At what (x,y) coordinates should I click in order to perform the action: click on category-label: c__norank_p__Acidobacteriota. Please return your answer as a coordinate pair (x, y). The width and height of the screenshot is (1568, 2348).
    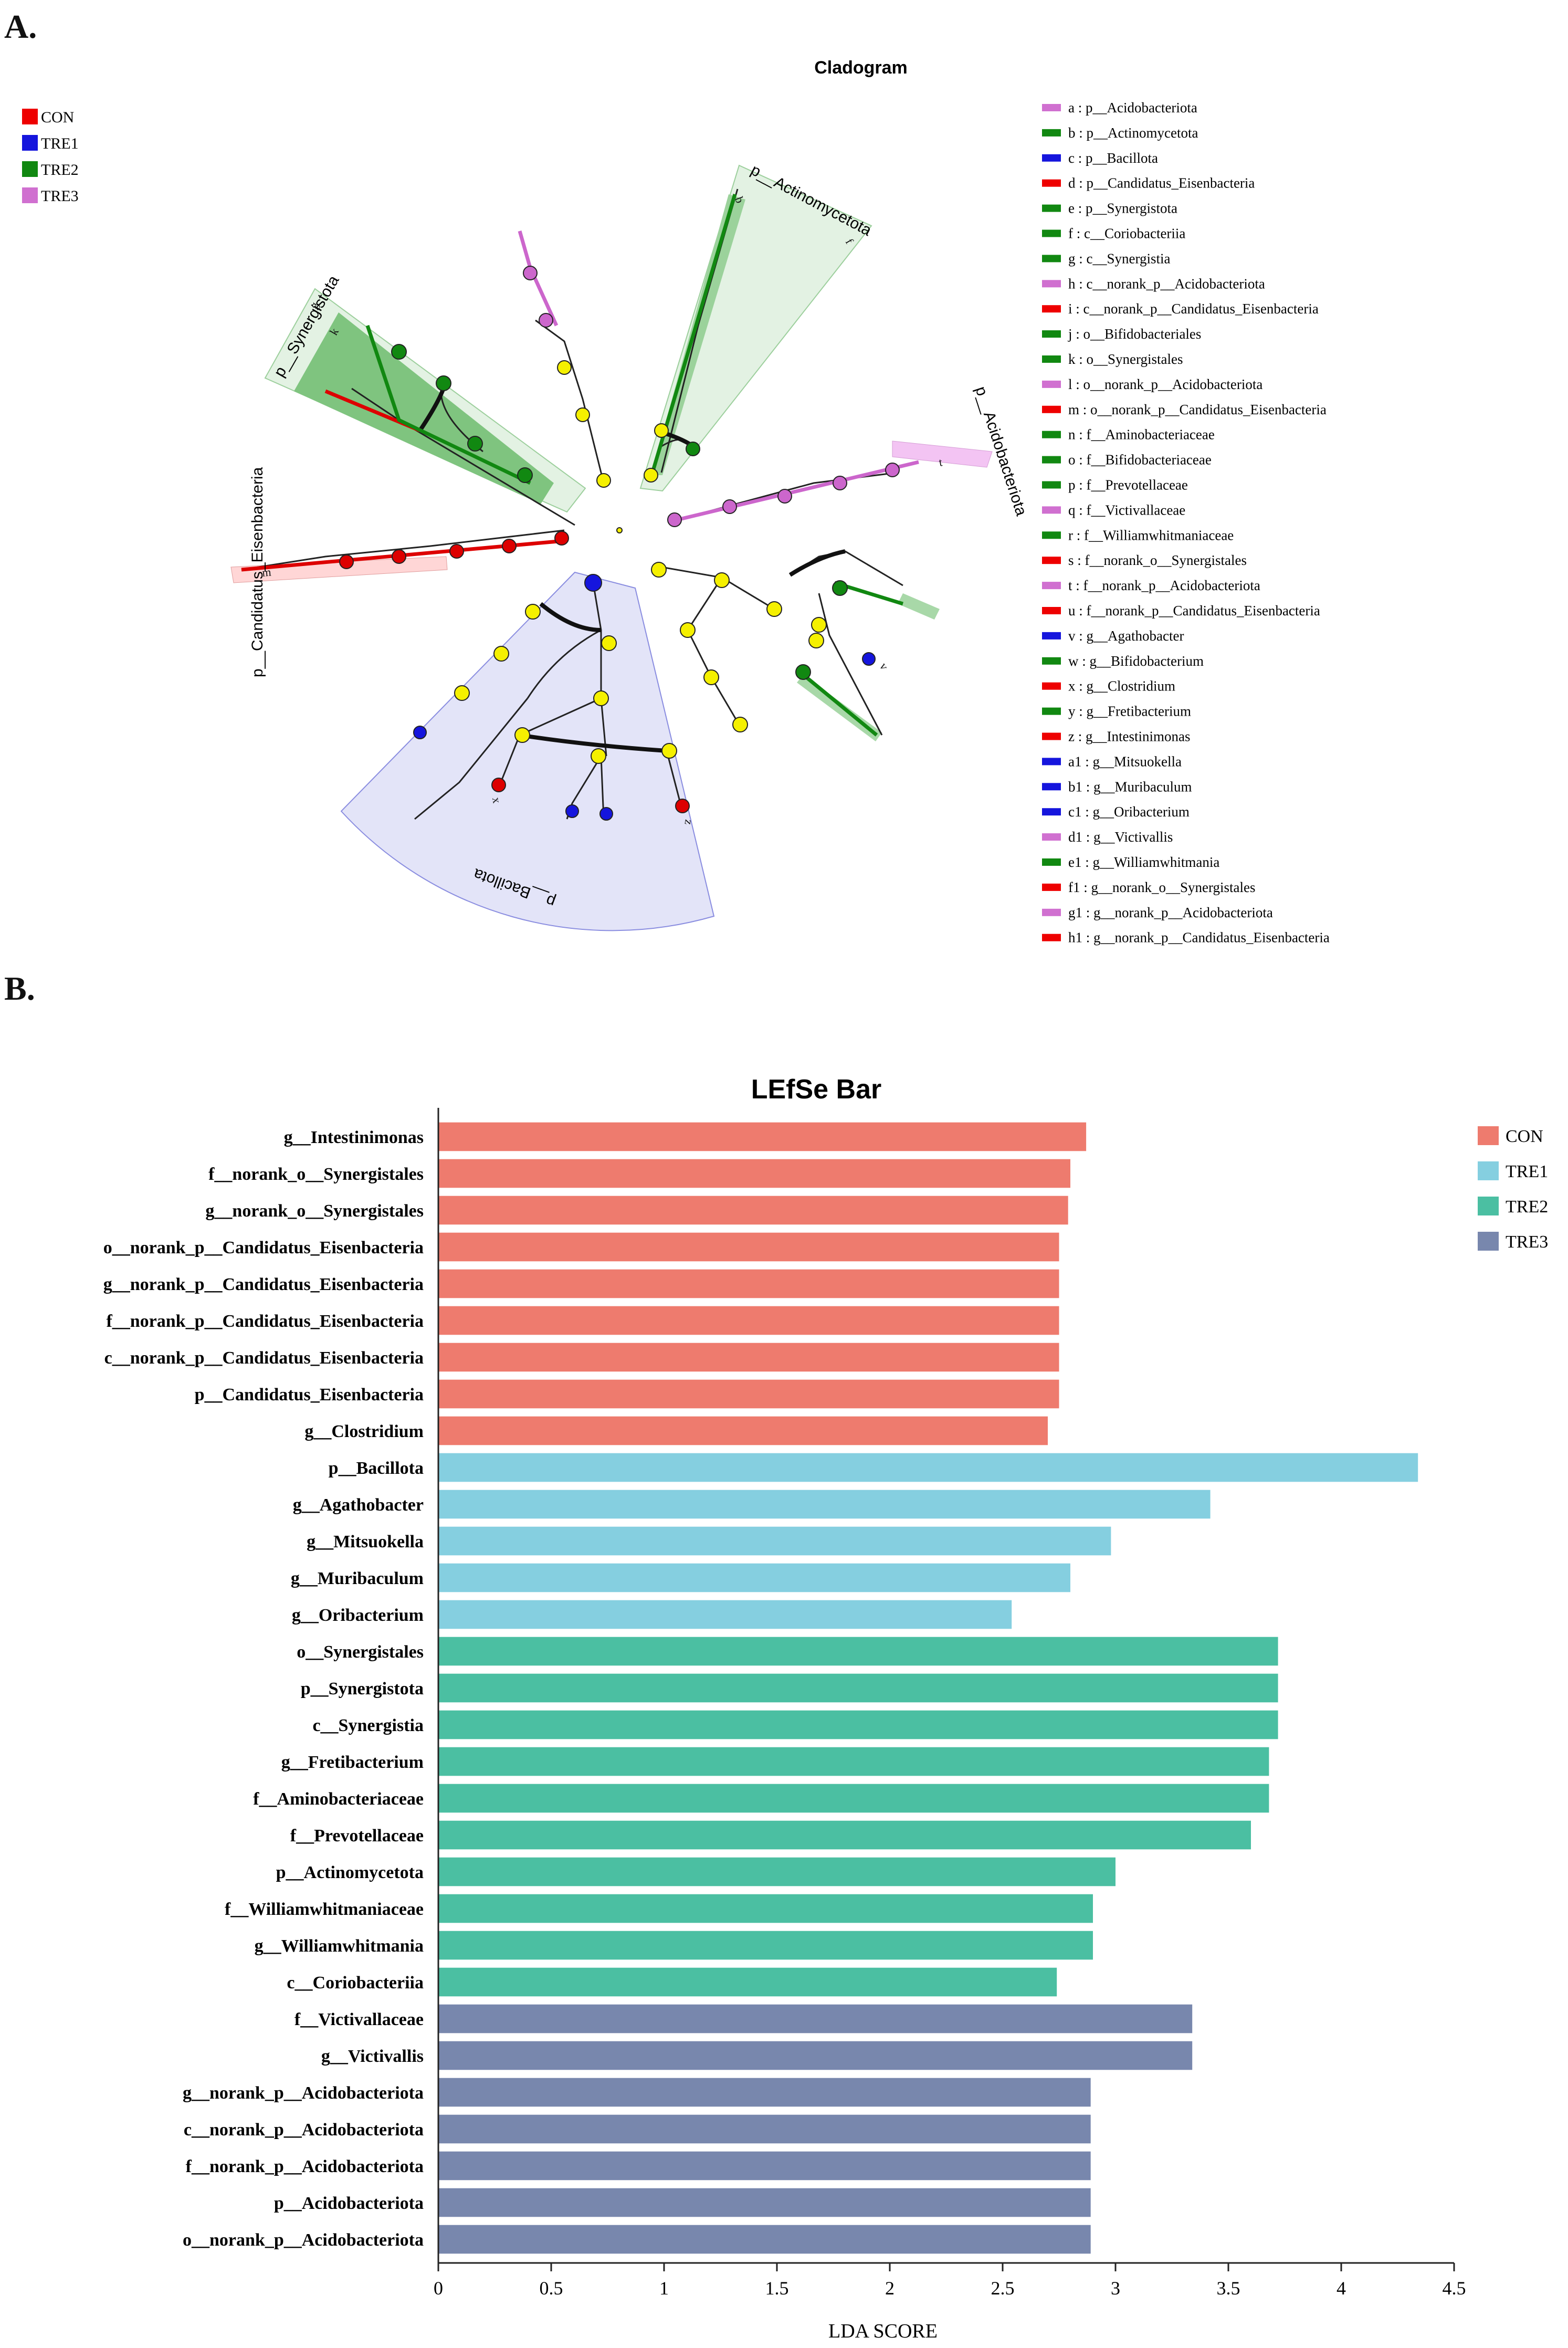
    Looking at the image, I should click on (304, 2130).